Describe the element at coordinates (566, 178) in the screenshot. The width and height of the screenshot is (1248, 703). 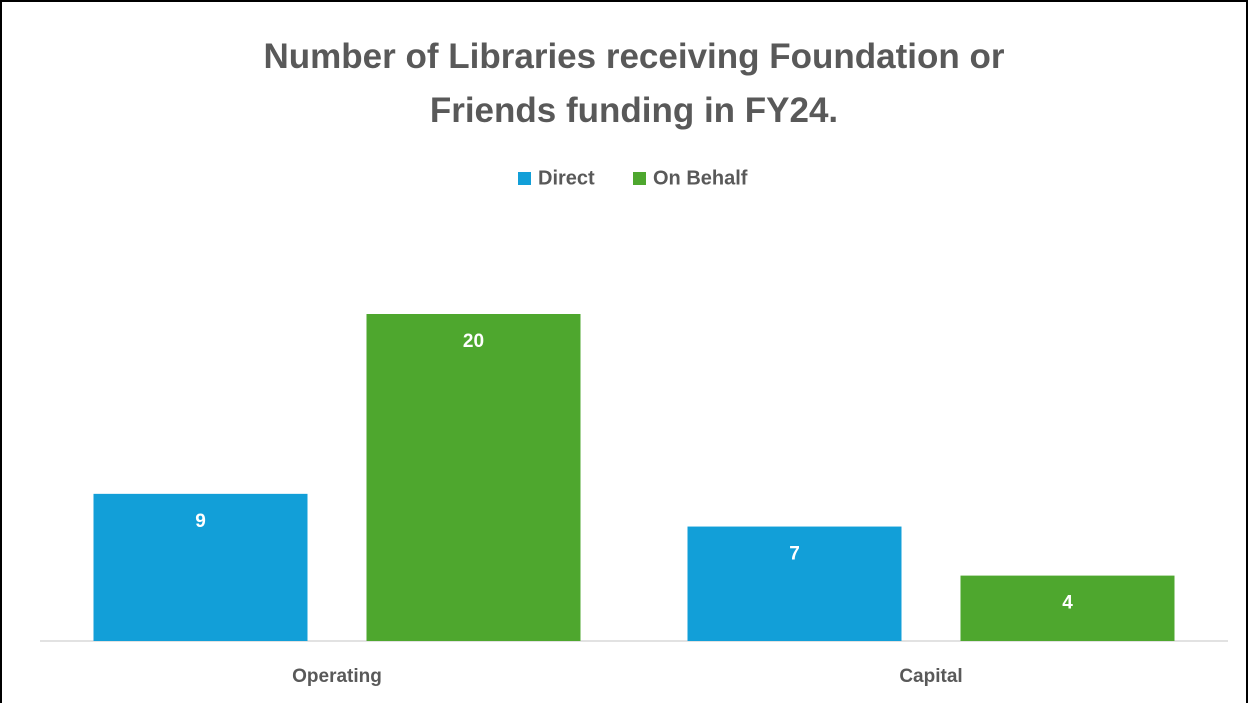
I see `legend-label: Direct` at that location.